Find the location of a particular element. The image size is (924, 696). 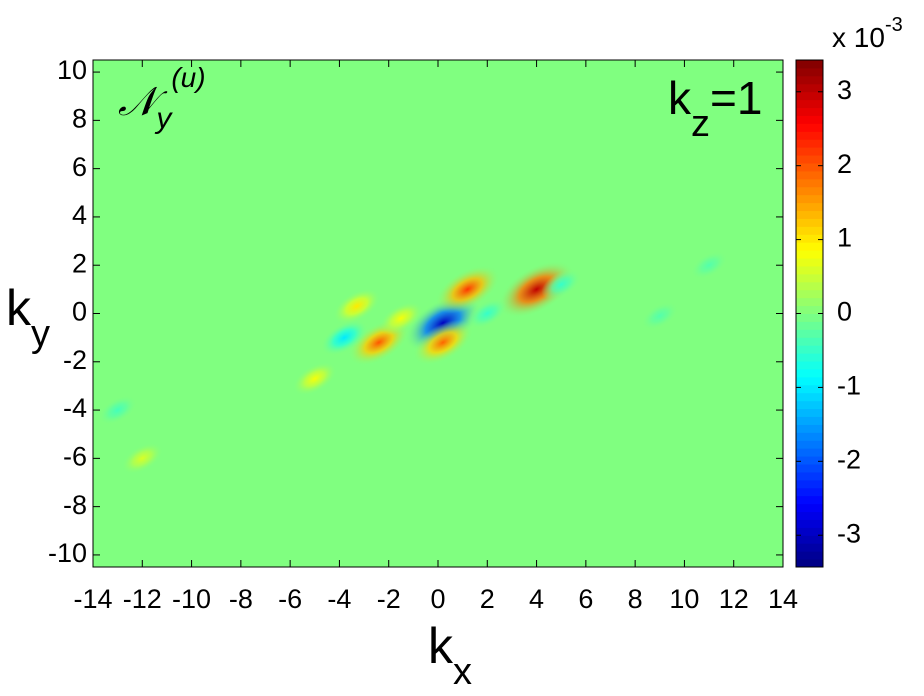

x-tick-label: 2 is located at coordinates (487, 599).